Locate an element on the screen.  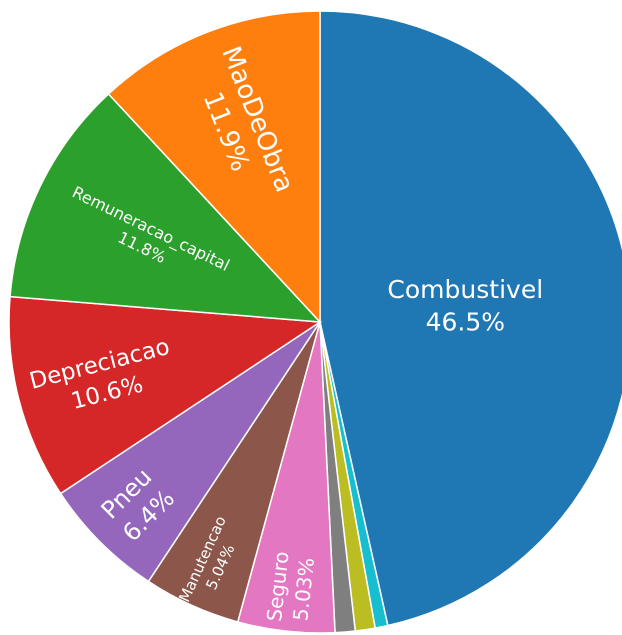
slice-percent: 46.5% is located at coordinates (465, 321).